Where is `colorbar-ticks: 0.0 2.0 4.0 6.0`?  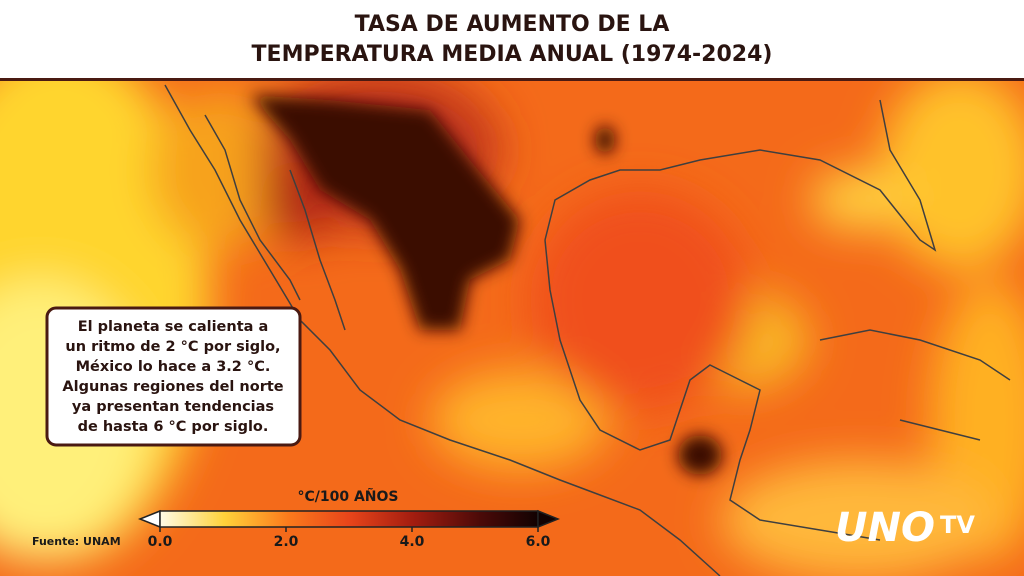 colorbar-ticks: 0.0 2.0 4.0 6.0 is located at coordinates (349, 538).